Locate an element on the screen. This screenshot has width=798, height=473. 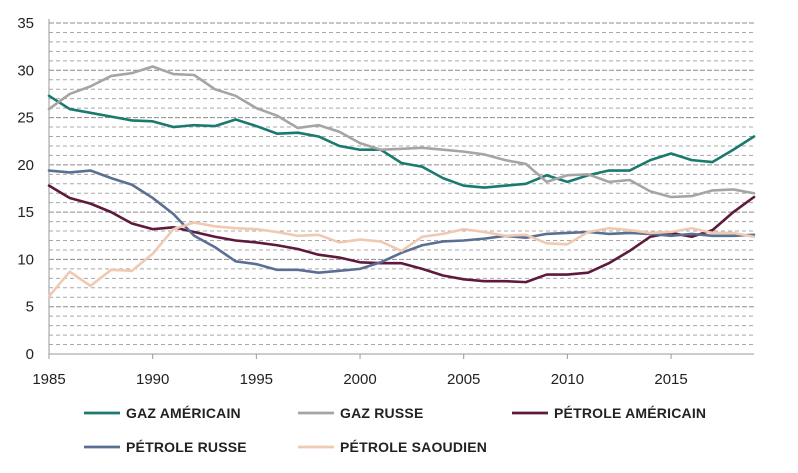
legend-item-4: PÉTROLE RUSSE is located at coordinates (165, 447).